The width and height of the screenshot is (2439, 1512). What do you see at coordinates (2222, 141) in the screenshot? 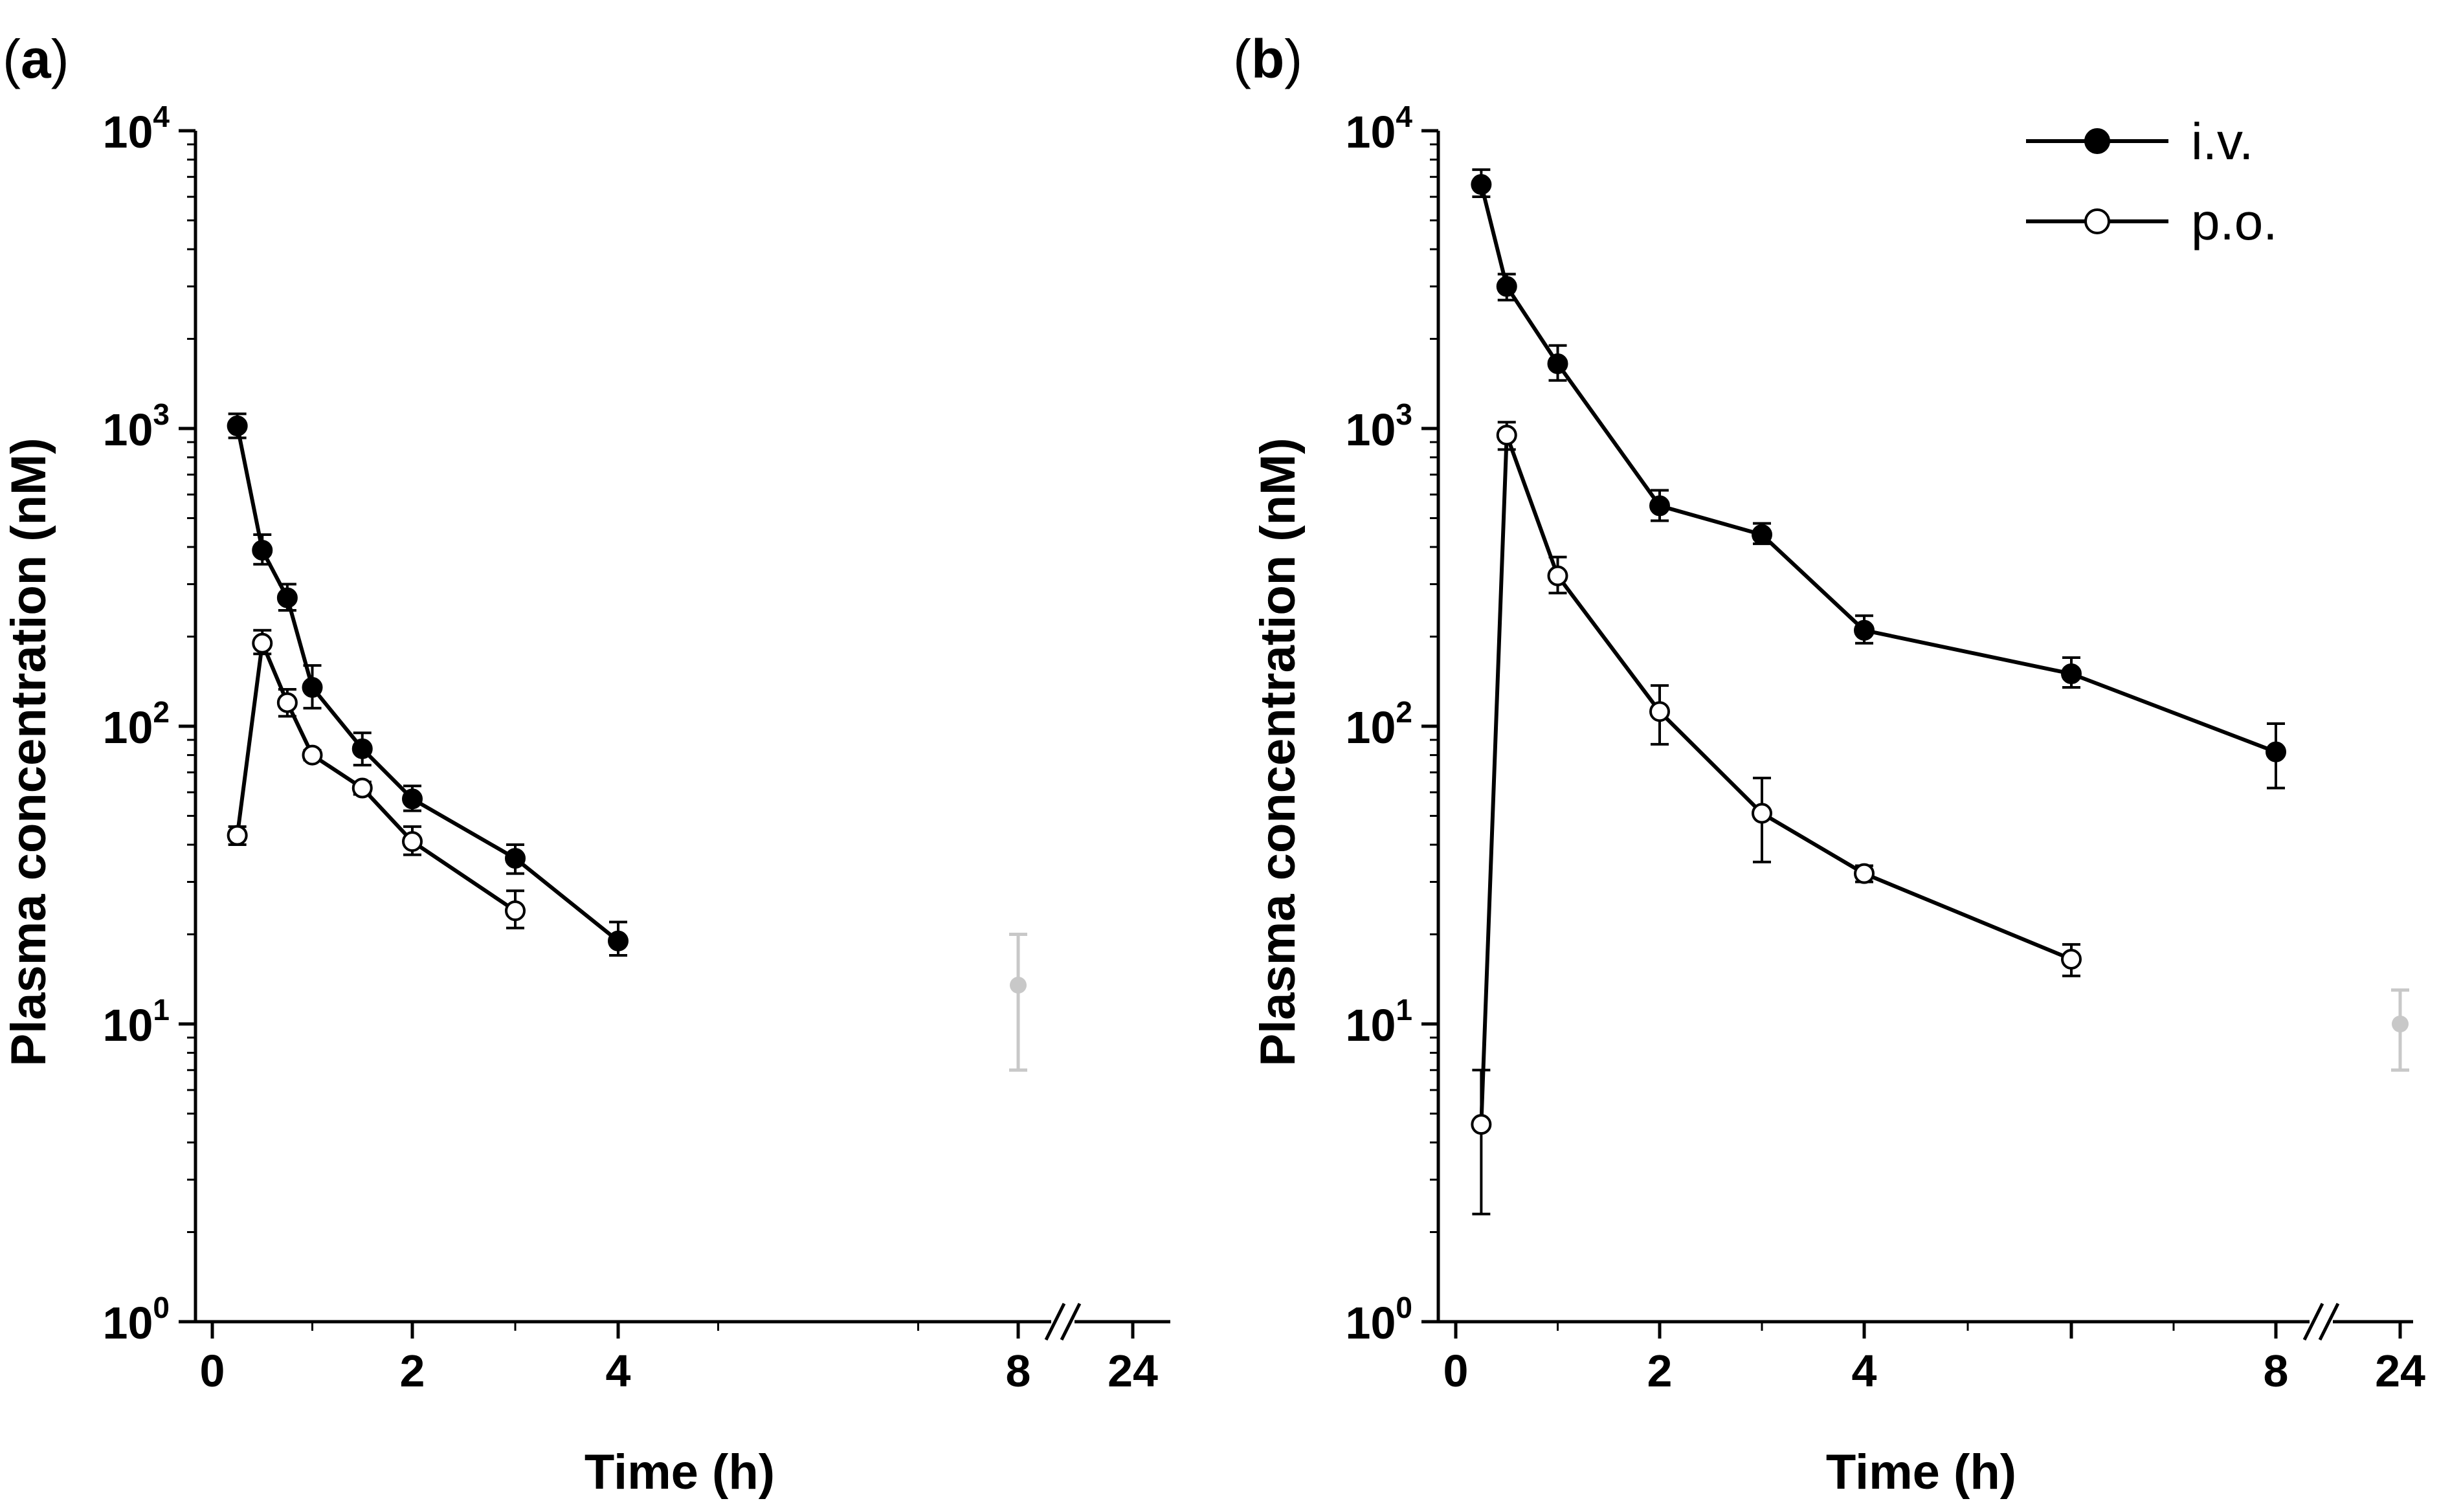
I see `legend-label: i.v.` at bounding box center [2222, 141].